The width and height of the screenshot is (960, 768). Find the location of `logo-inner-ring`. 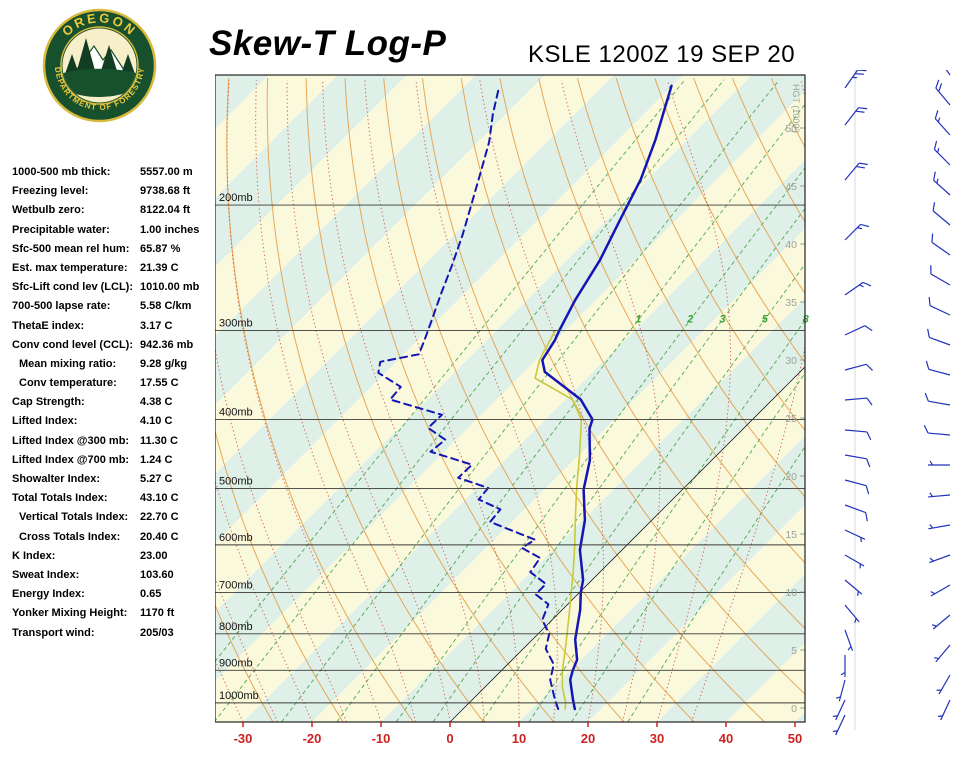

logo-inner-ring is located at coordinates (99, 65).